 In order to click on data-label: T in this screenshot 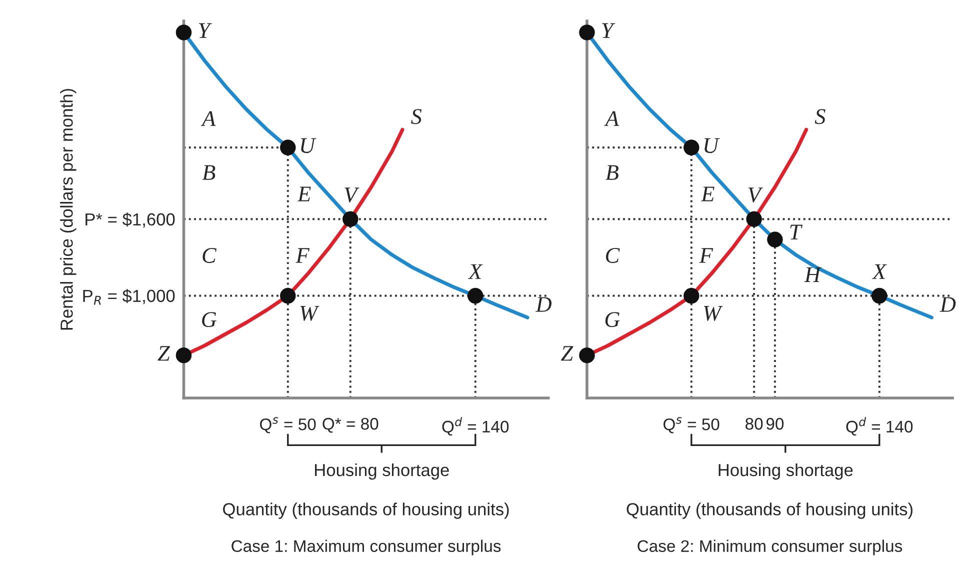, I will do `click(796, 232)`.